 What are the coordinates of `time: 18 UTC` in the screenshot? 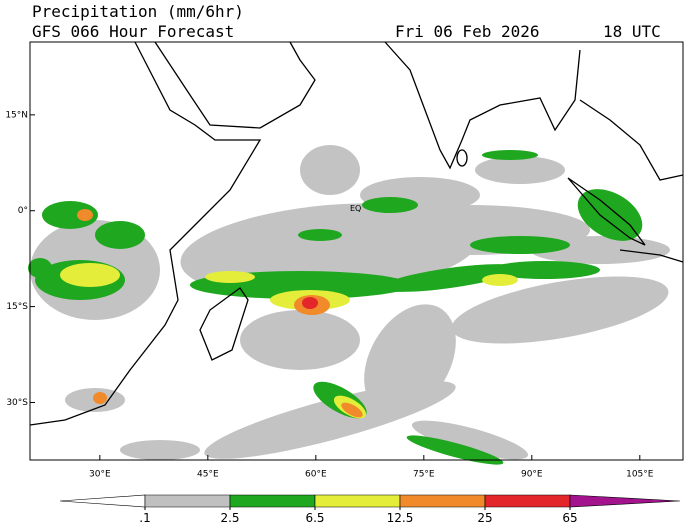 It's located at (632, 31).